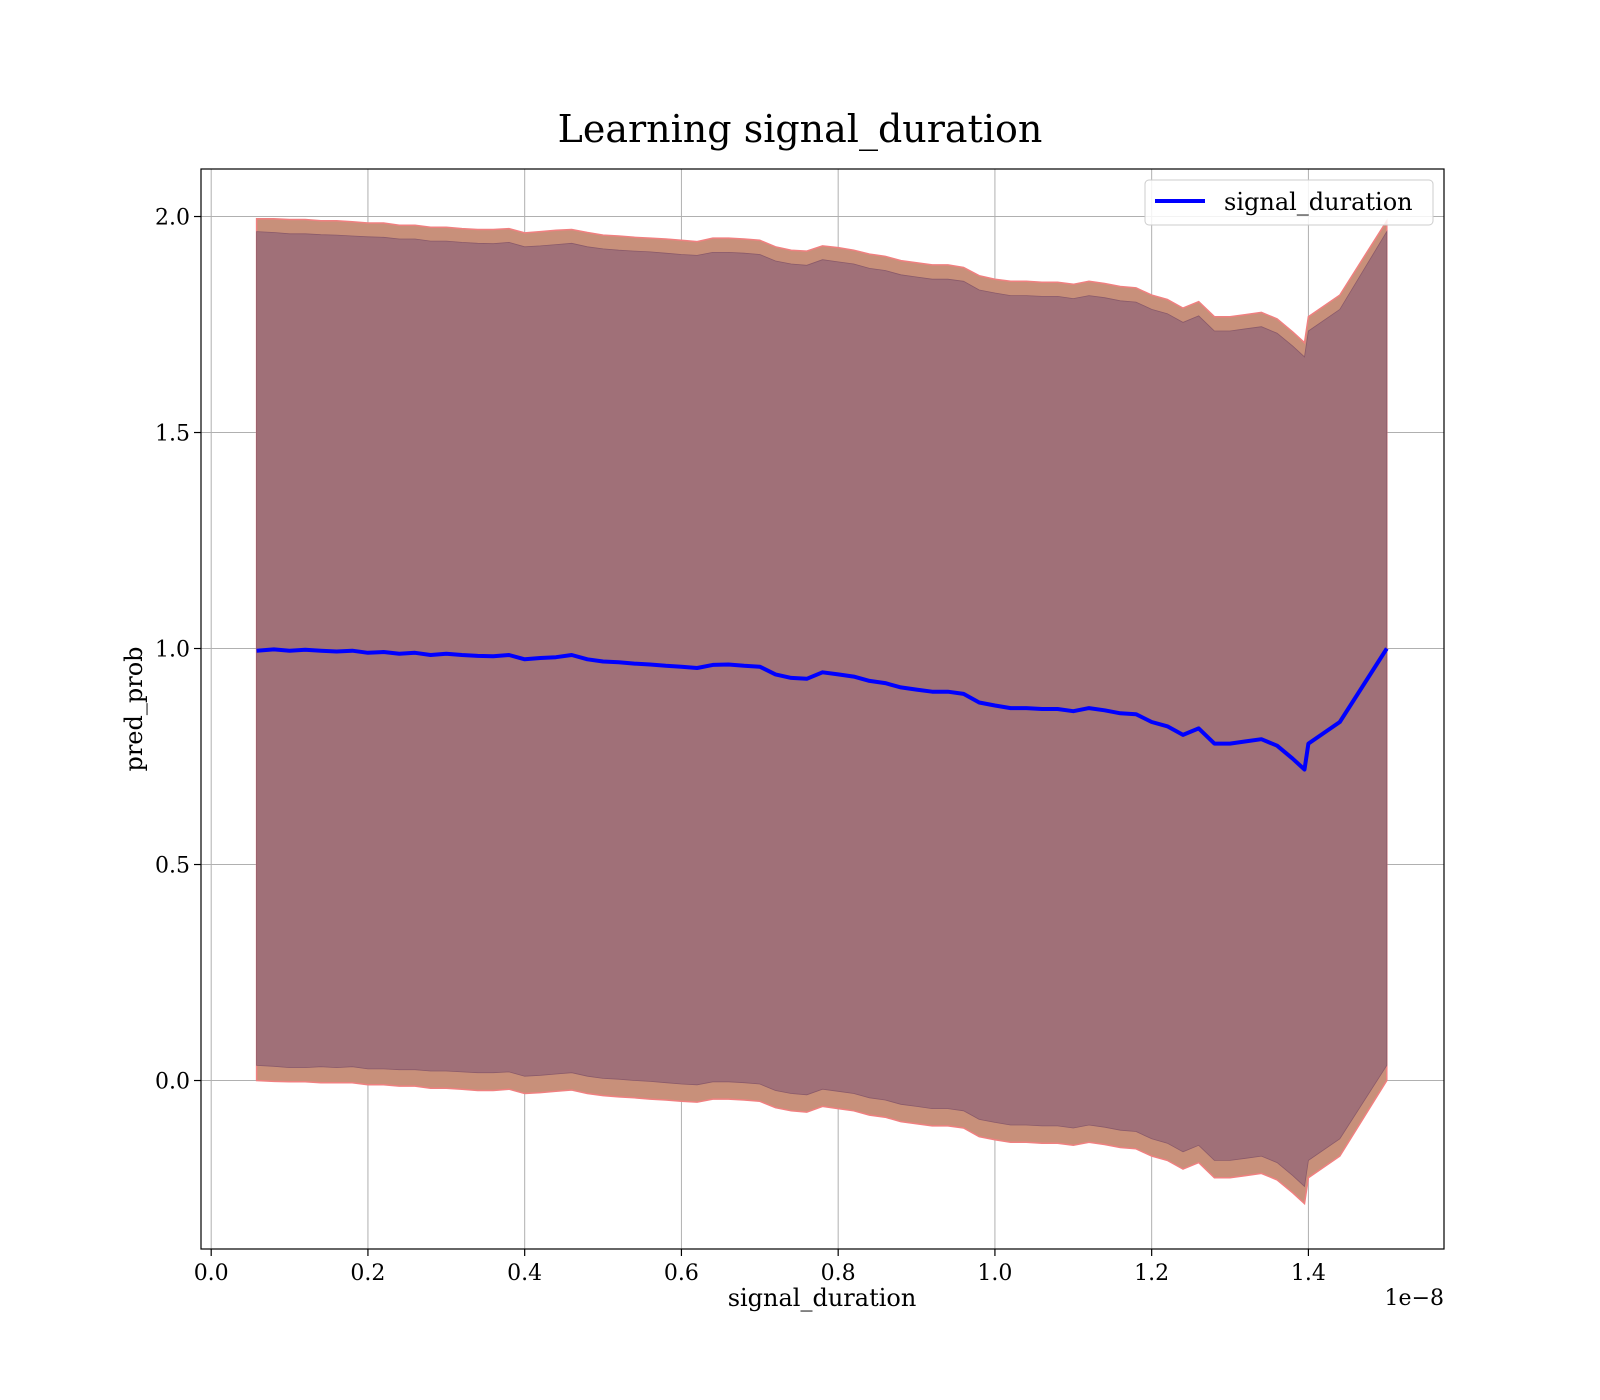 This screenshot has width=1600, height=1400. I want to click on y-axis-label: pred_prob, so click(134, 708).